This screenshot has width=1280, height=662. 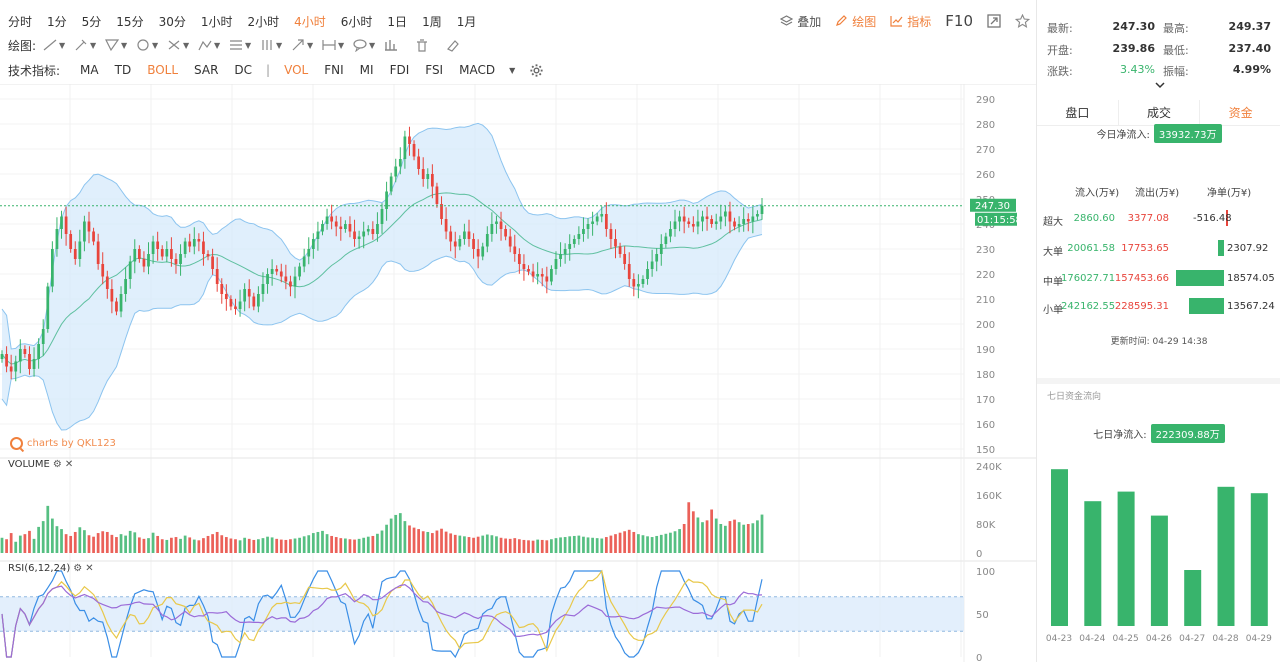 I want to click on high-label: 最高:, so click(x=1176, y=28).